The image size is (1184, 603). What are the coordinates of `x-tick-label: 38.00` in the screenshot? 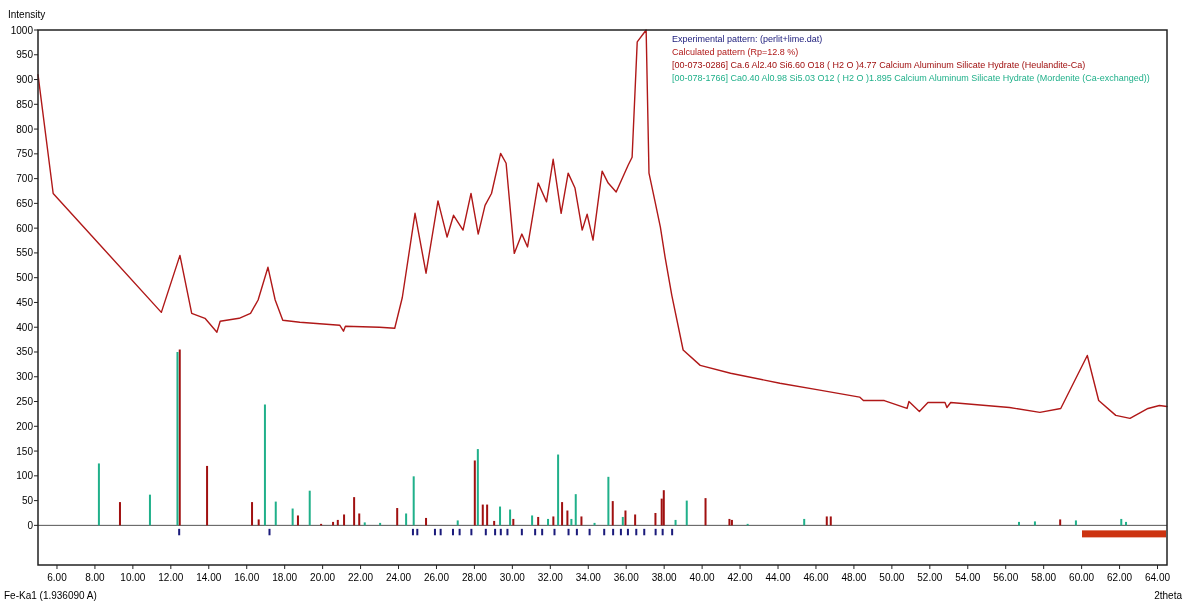 It's located at (664, 577).